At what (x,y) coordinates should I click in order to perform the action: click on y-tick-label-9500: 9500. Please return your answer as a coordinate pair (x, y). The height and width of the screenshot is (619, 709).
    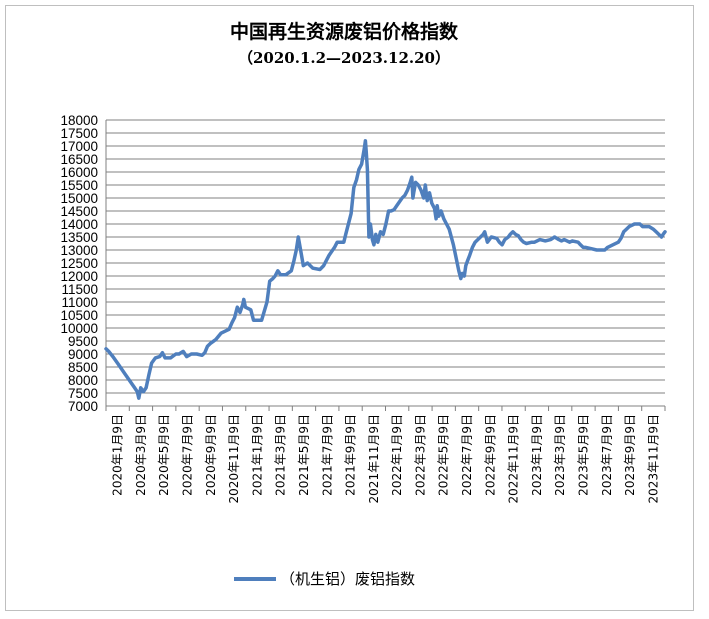
    Looking at the image, I should click on (83, 341).